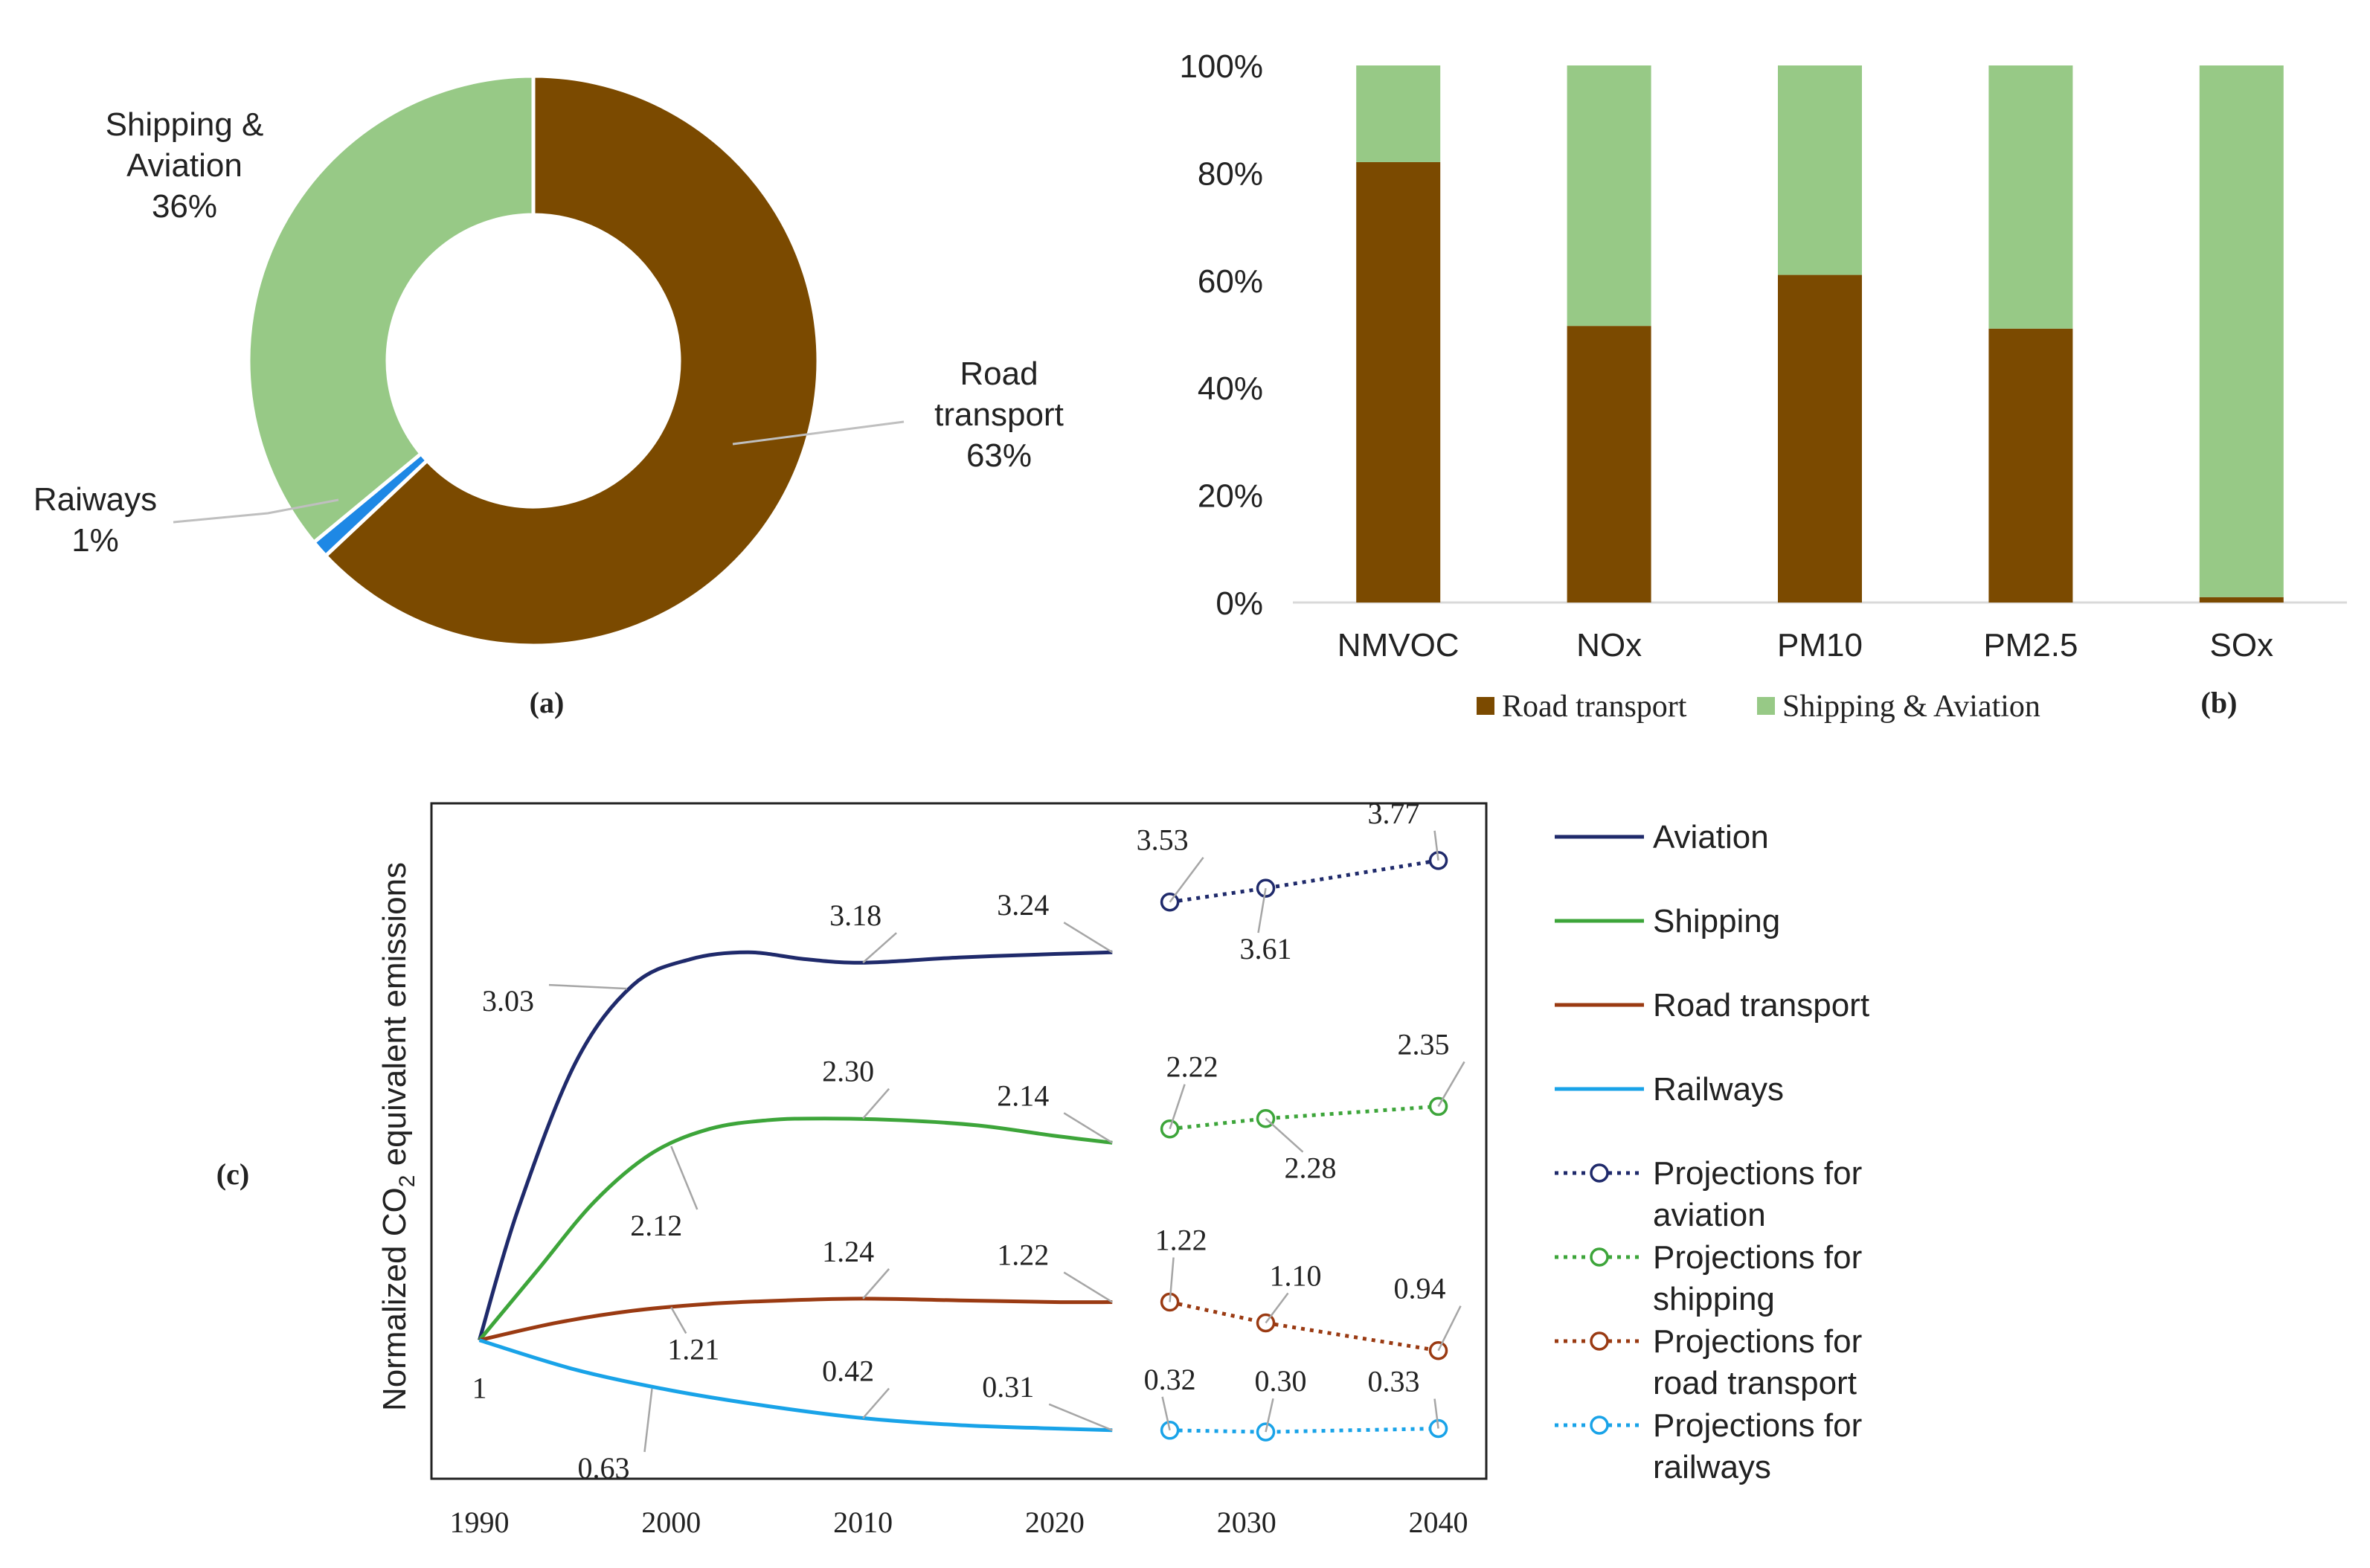  What do you see at coordinates (848, 1071) in the screenshot?
I see `data-value-label: 2.30` at bounding box center [848, 1071].